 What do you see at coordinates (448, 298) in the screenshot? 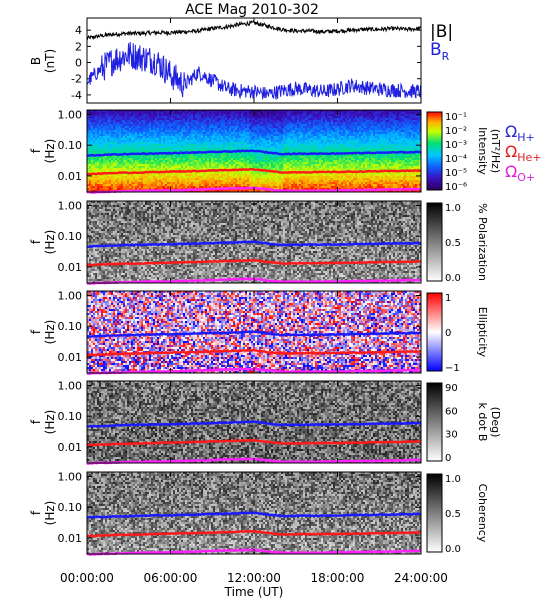
I see `colorbar-tick-label: 1` at bounding box center [448, 298].